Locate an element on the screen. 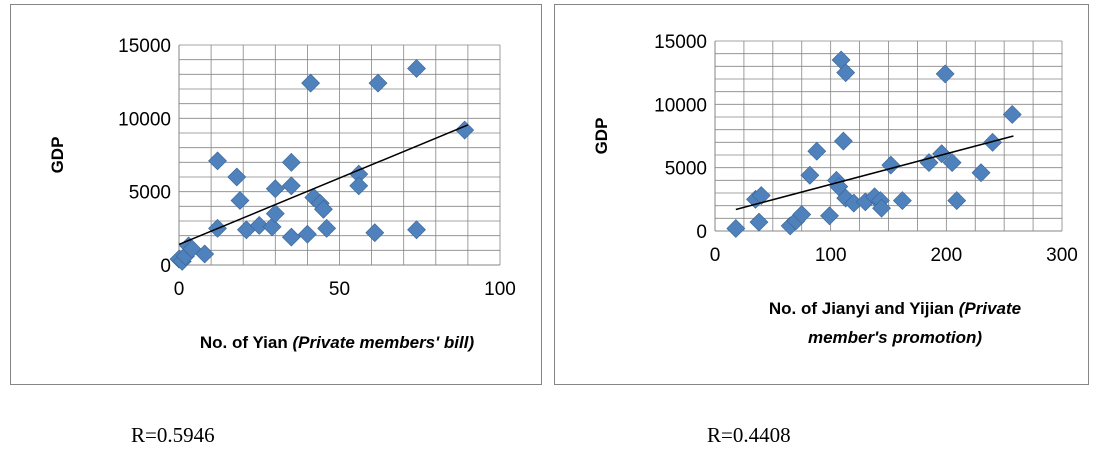  x-axis-label-line2: member's promotion) is located at coordinates (895, 337).